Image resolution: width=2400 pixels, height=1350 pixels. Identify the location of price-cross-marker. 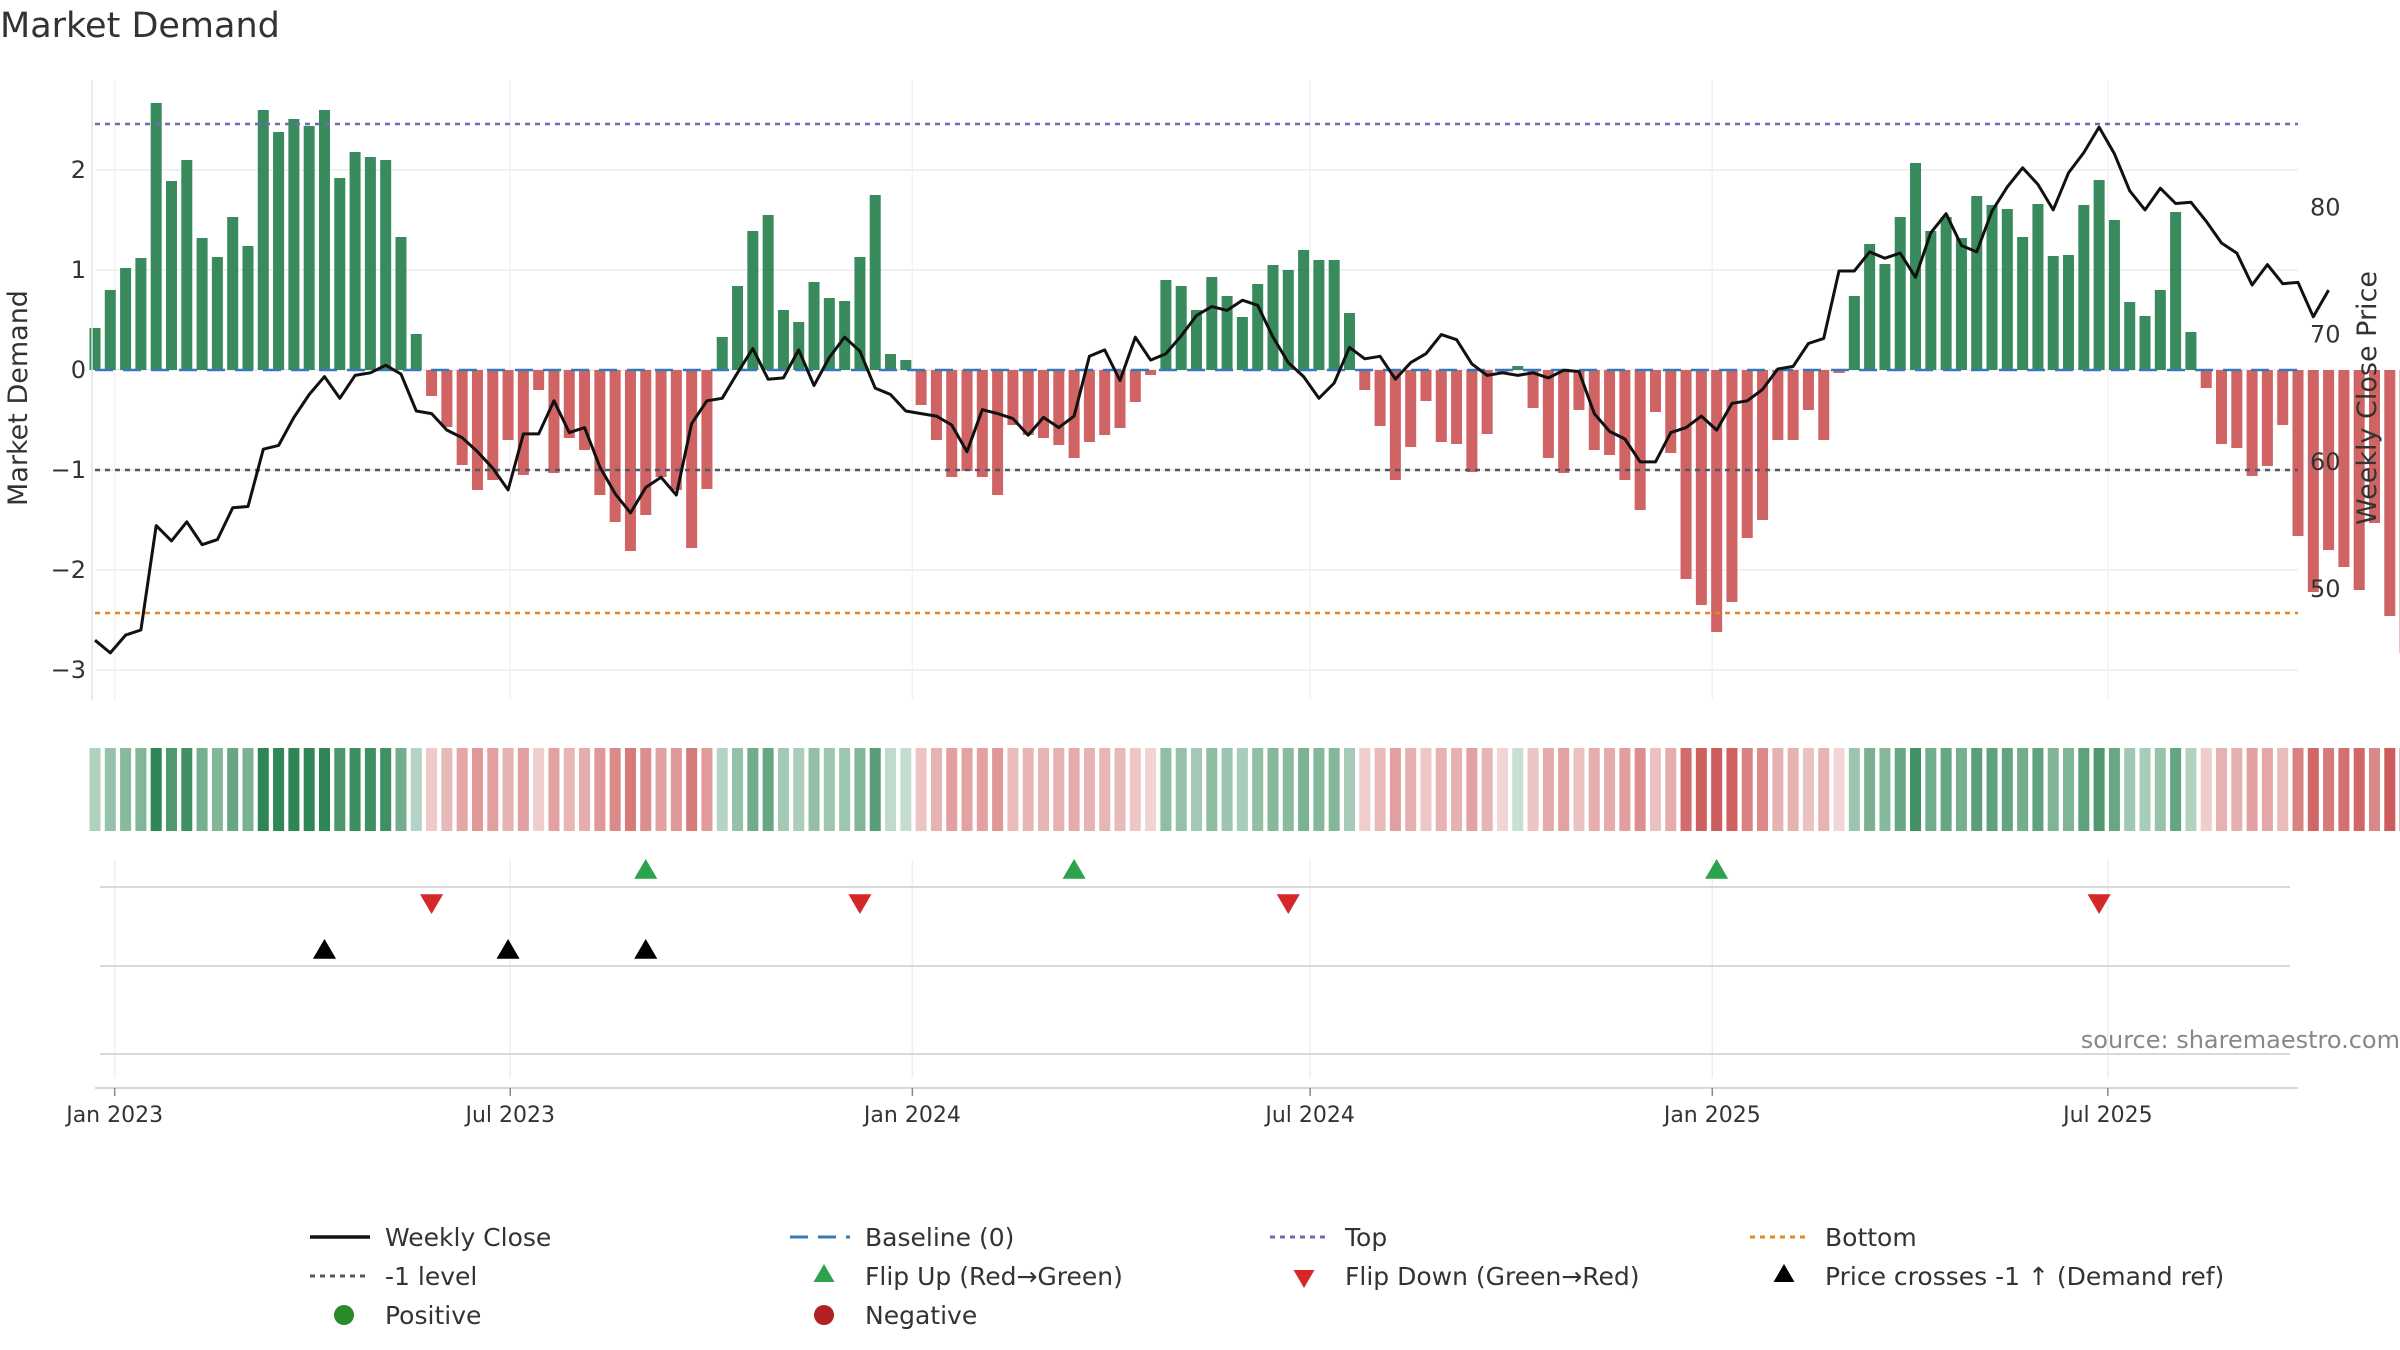
(646, 949).